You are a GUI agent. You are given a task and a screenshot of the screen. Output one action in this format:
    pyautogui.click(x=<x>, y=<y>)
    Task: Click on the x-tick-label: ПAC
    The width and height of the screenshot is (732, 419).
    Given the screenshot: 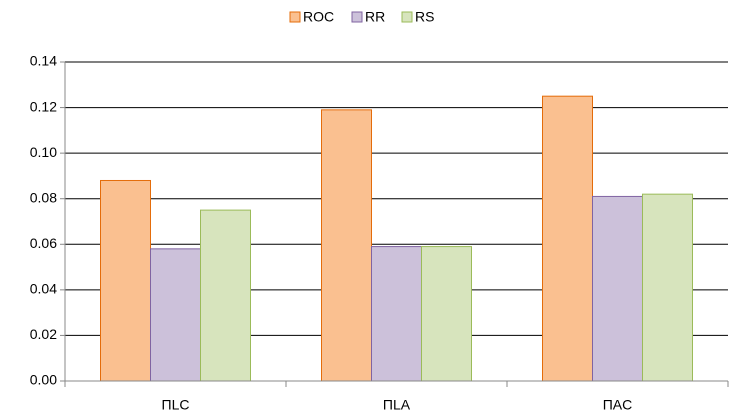 What is the action you would take?
    pyautogui.click(x=618, y=405)
    